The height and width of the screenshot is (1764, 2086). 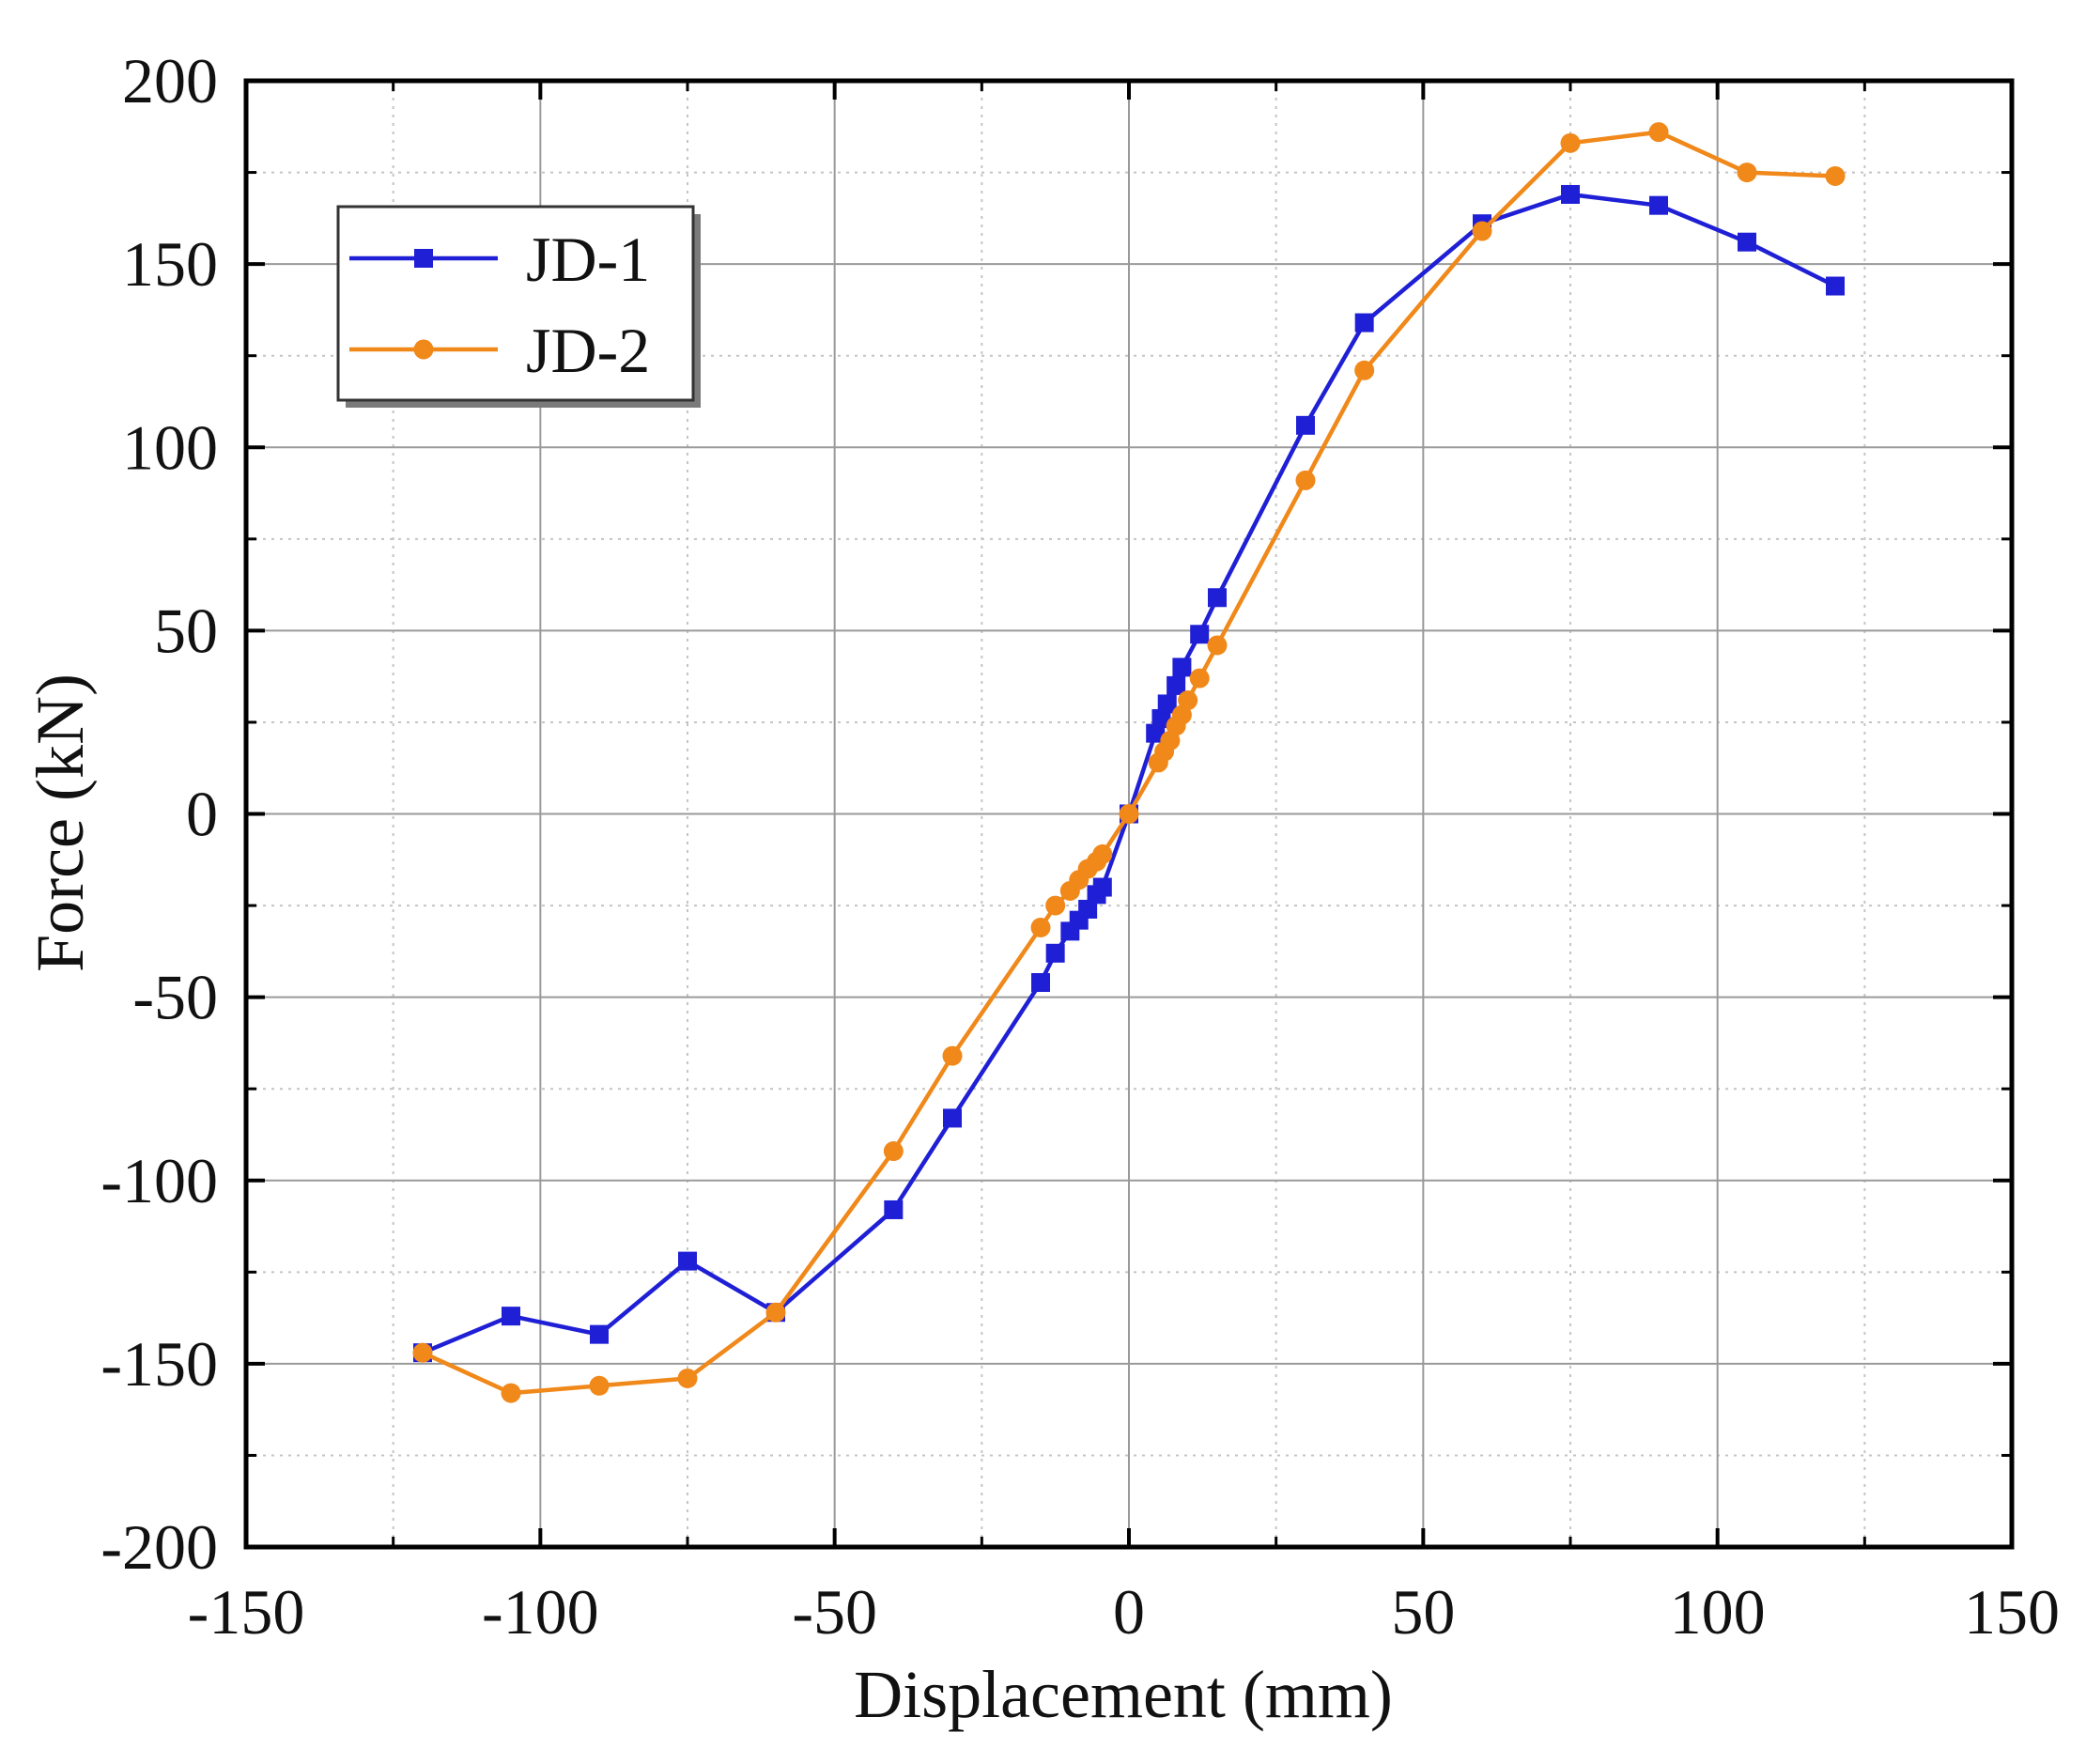 What do you see at coordinates (1129, 1612) in the screenshot?
I see `x-tick-label: 0` at bounding box center [1129, 1612].